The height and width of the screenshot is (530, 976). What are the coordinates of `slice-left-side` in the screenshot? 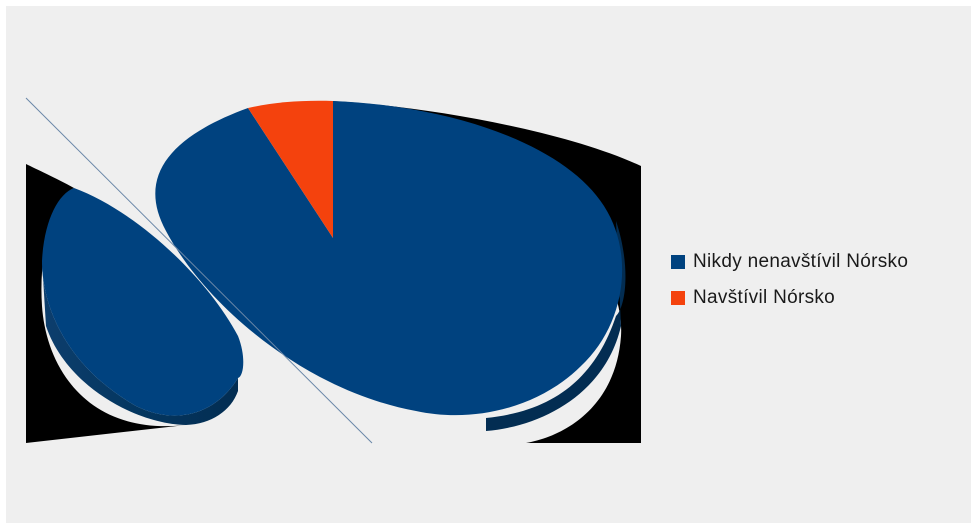 It's located at (140, 343).